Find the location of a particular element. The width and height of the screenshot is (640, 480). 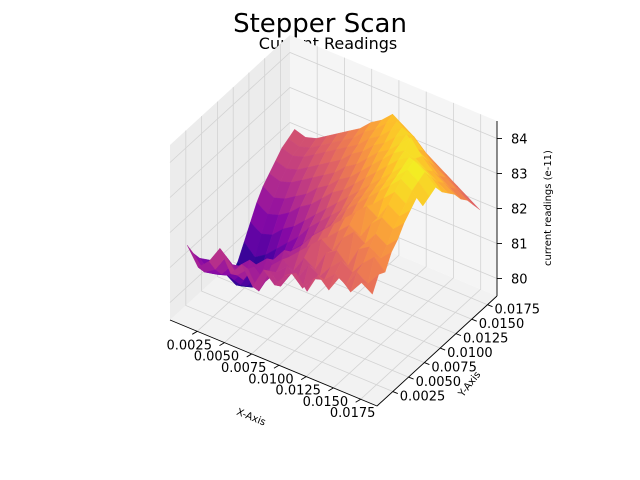

x-tick-label: 0.0050 is located at coordinates (217, 357).